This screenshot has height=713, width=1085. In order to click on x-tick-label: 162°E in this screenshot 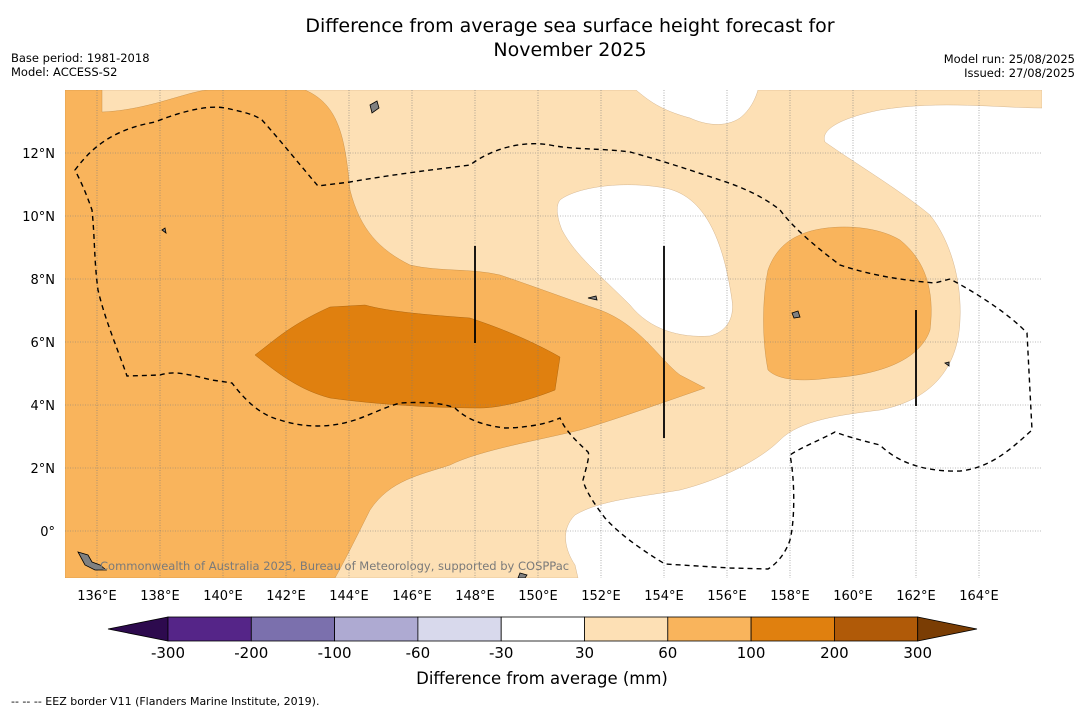, I will do `click(916, 596)`.